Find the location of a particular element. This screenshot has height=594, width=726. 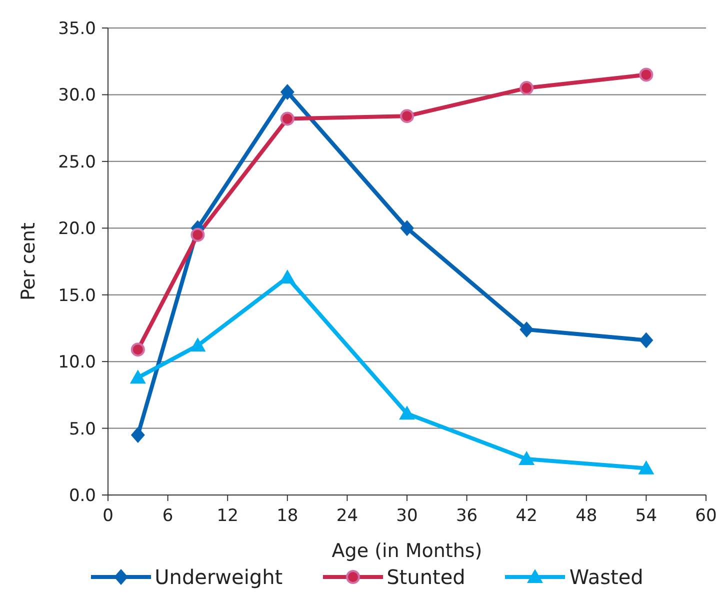

x-tick-label: 24 is located at coordinates (347, 516).